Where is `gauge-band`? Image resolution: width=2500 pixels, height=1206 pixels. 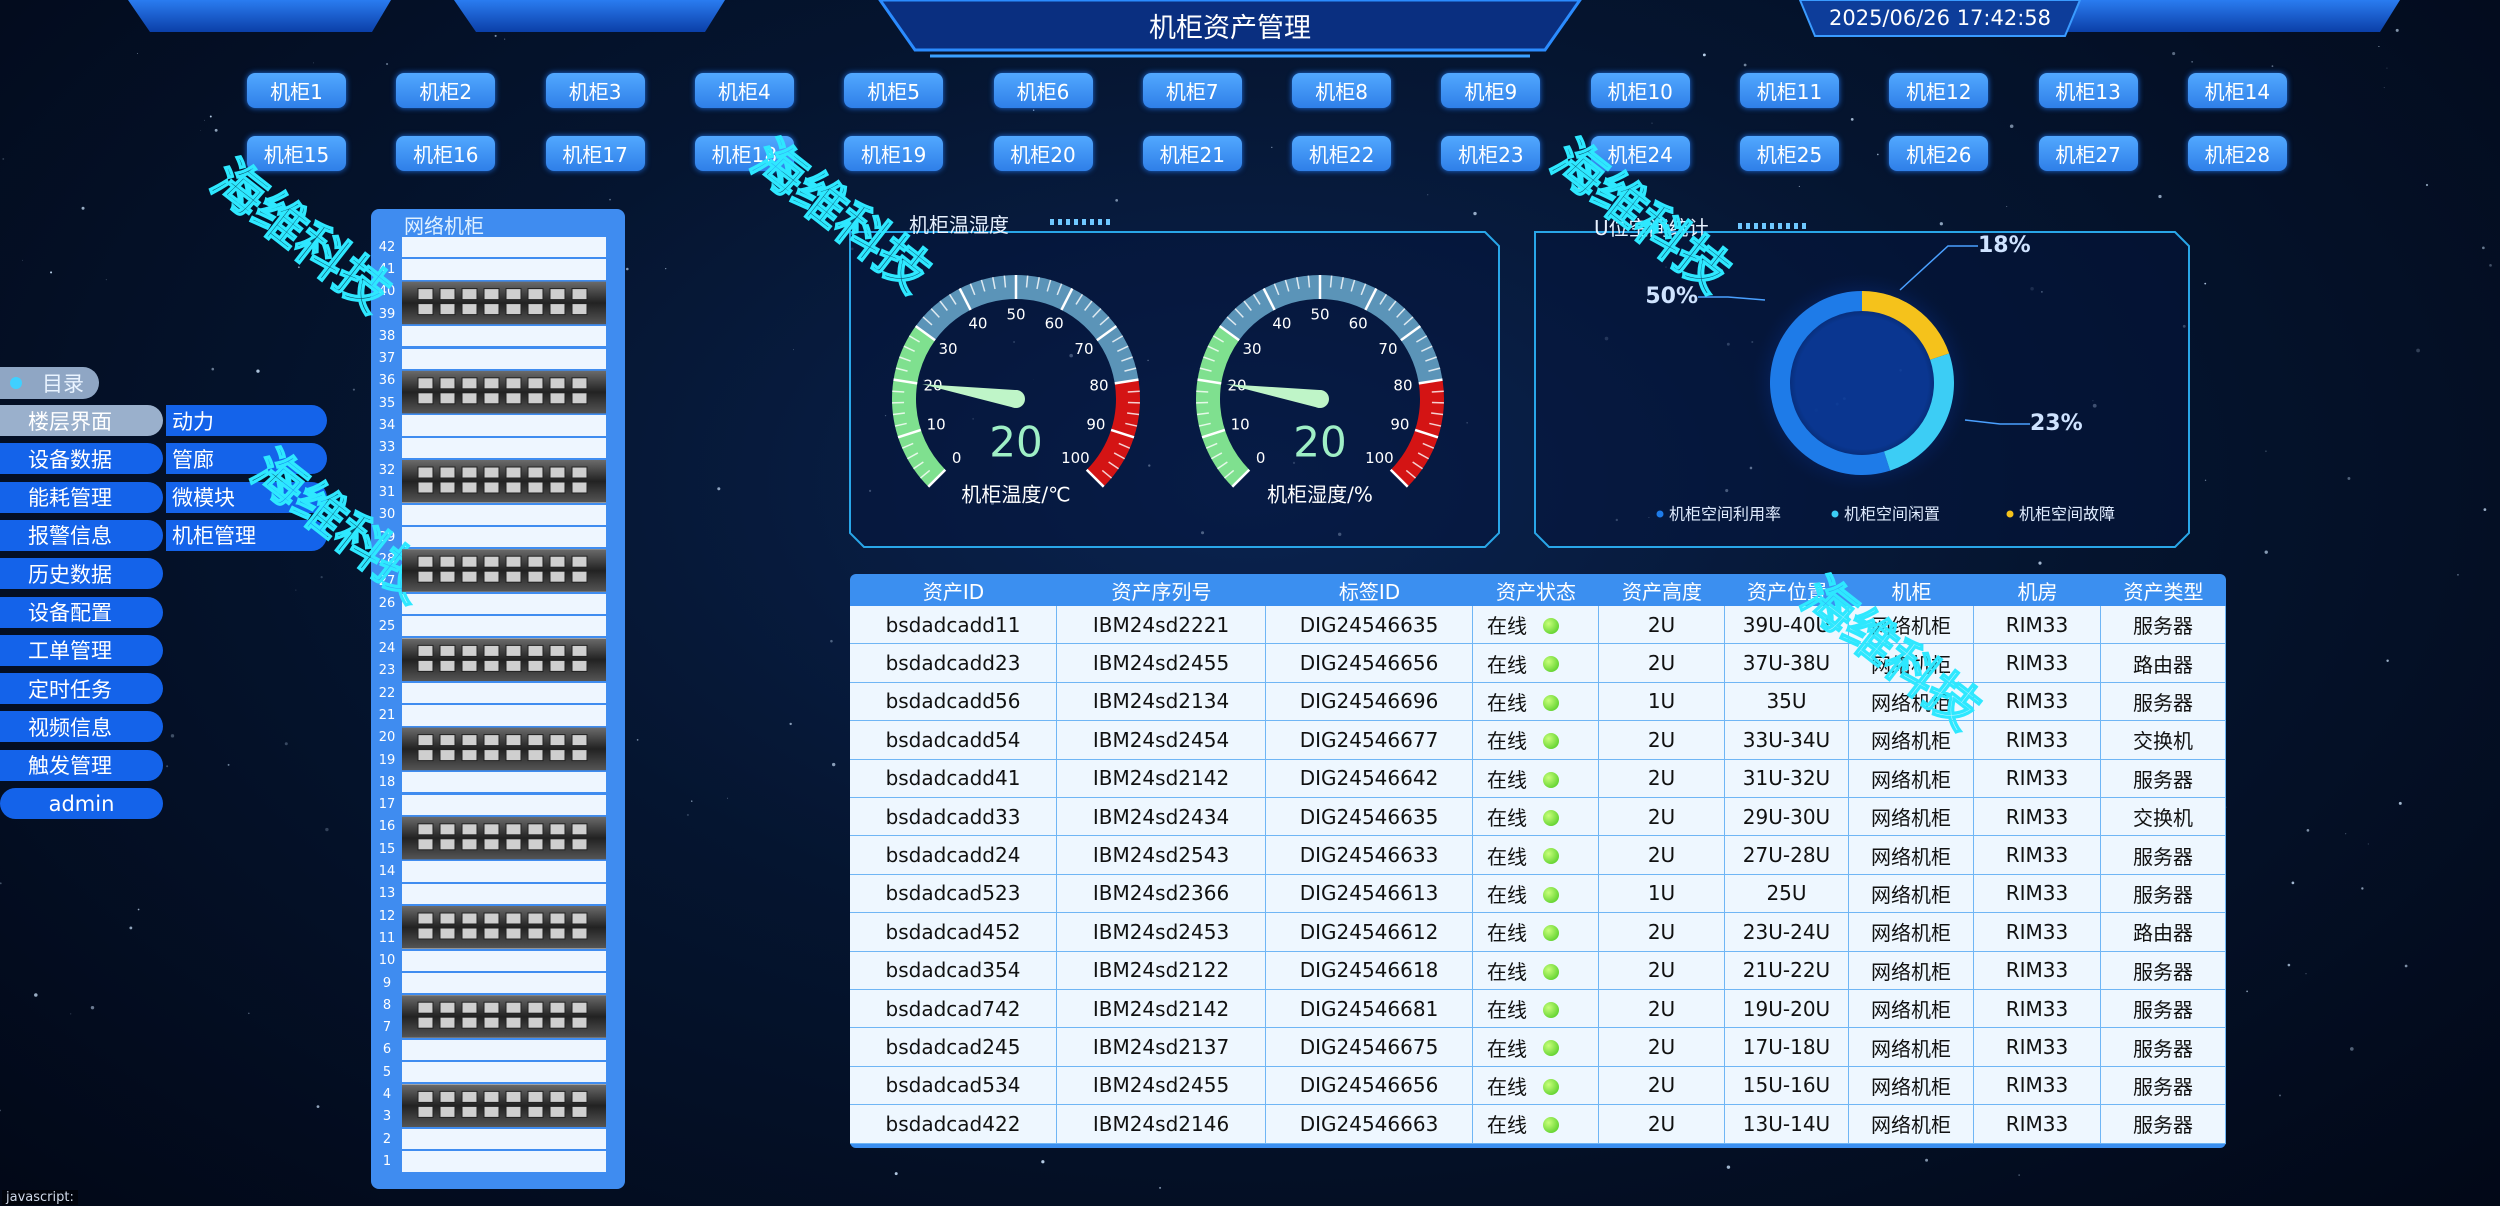 gauge-band is located at coordinates (1417, 433).